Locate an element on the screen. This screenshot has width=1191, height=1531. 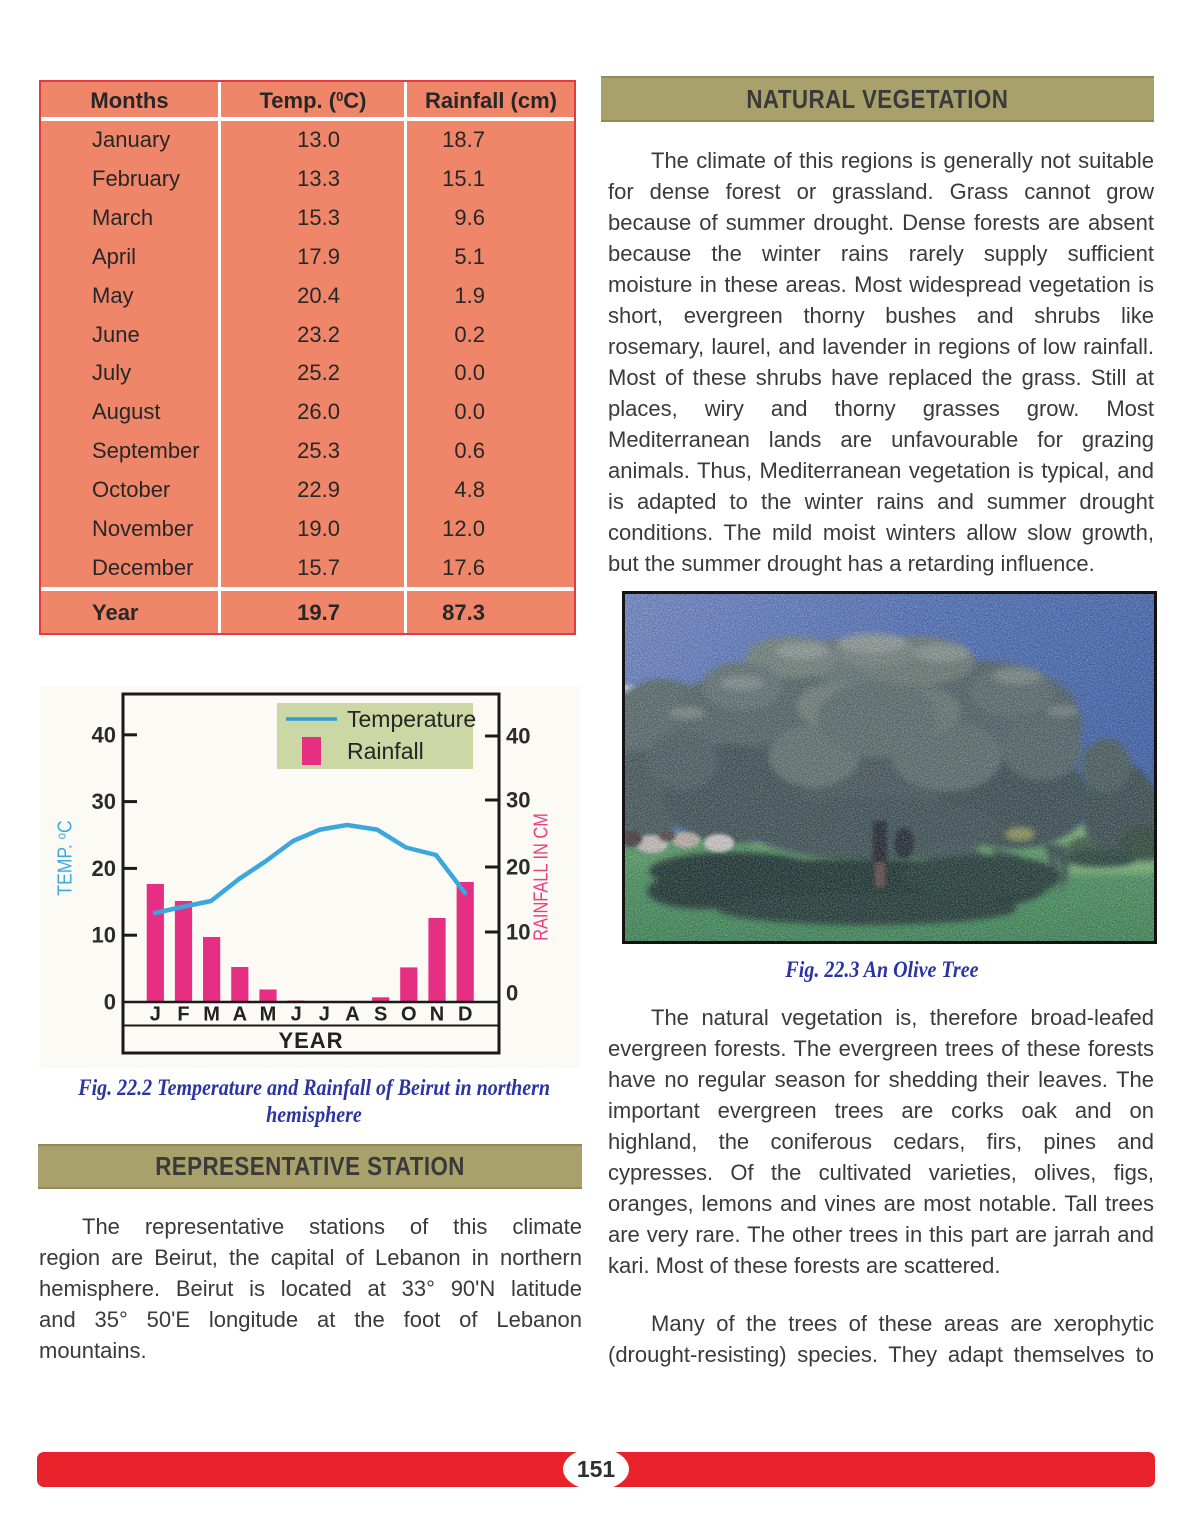
svg-text: O is located at coordinates (409, 1015).